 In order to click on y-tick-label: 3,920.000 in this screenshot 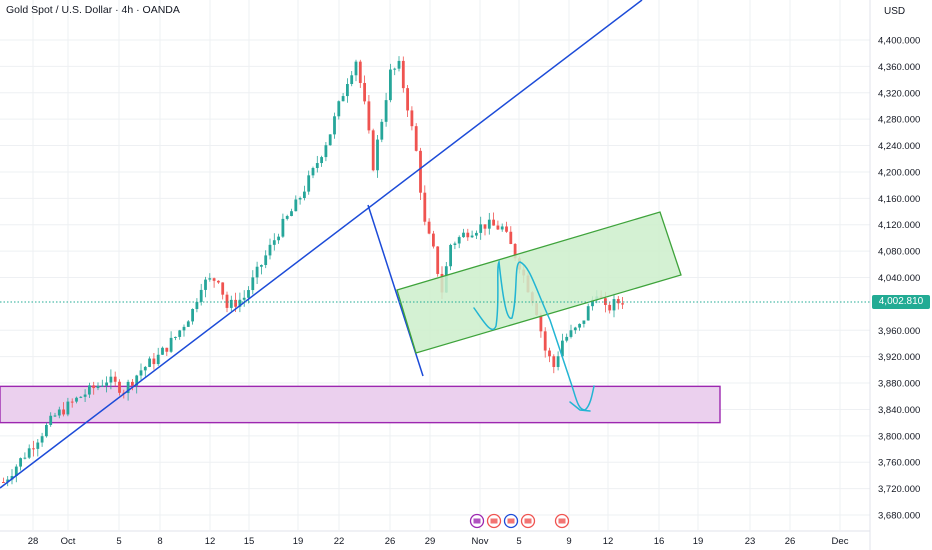, I will do `click(899, 357)`.